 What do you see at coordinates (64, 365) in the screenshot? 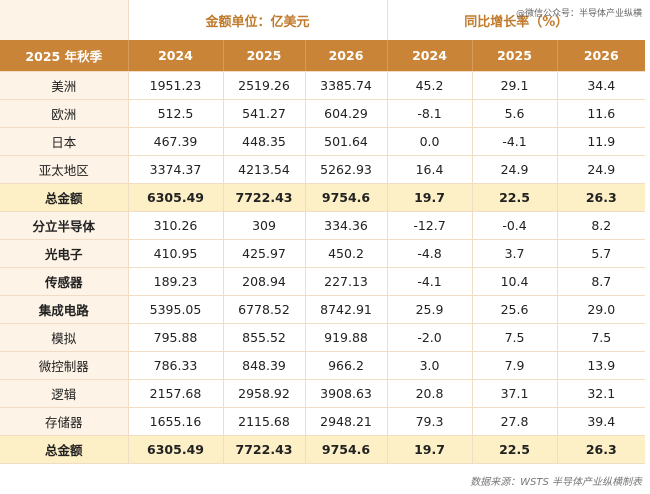
I see `row-label: 微控制器` at bounding box center [64, 365].